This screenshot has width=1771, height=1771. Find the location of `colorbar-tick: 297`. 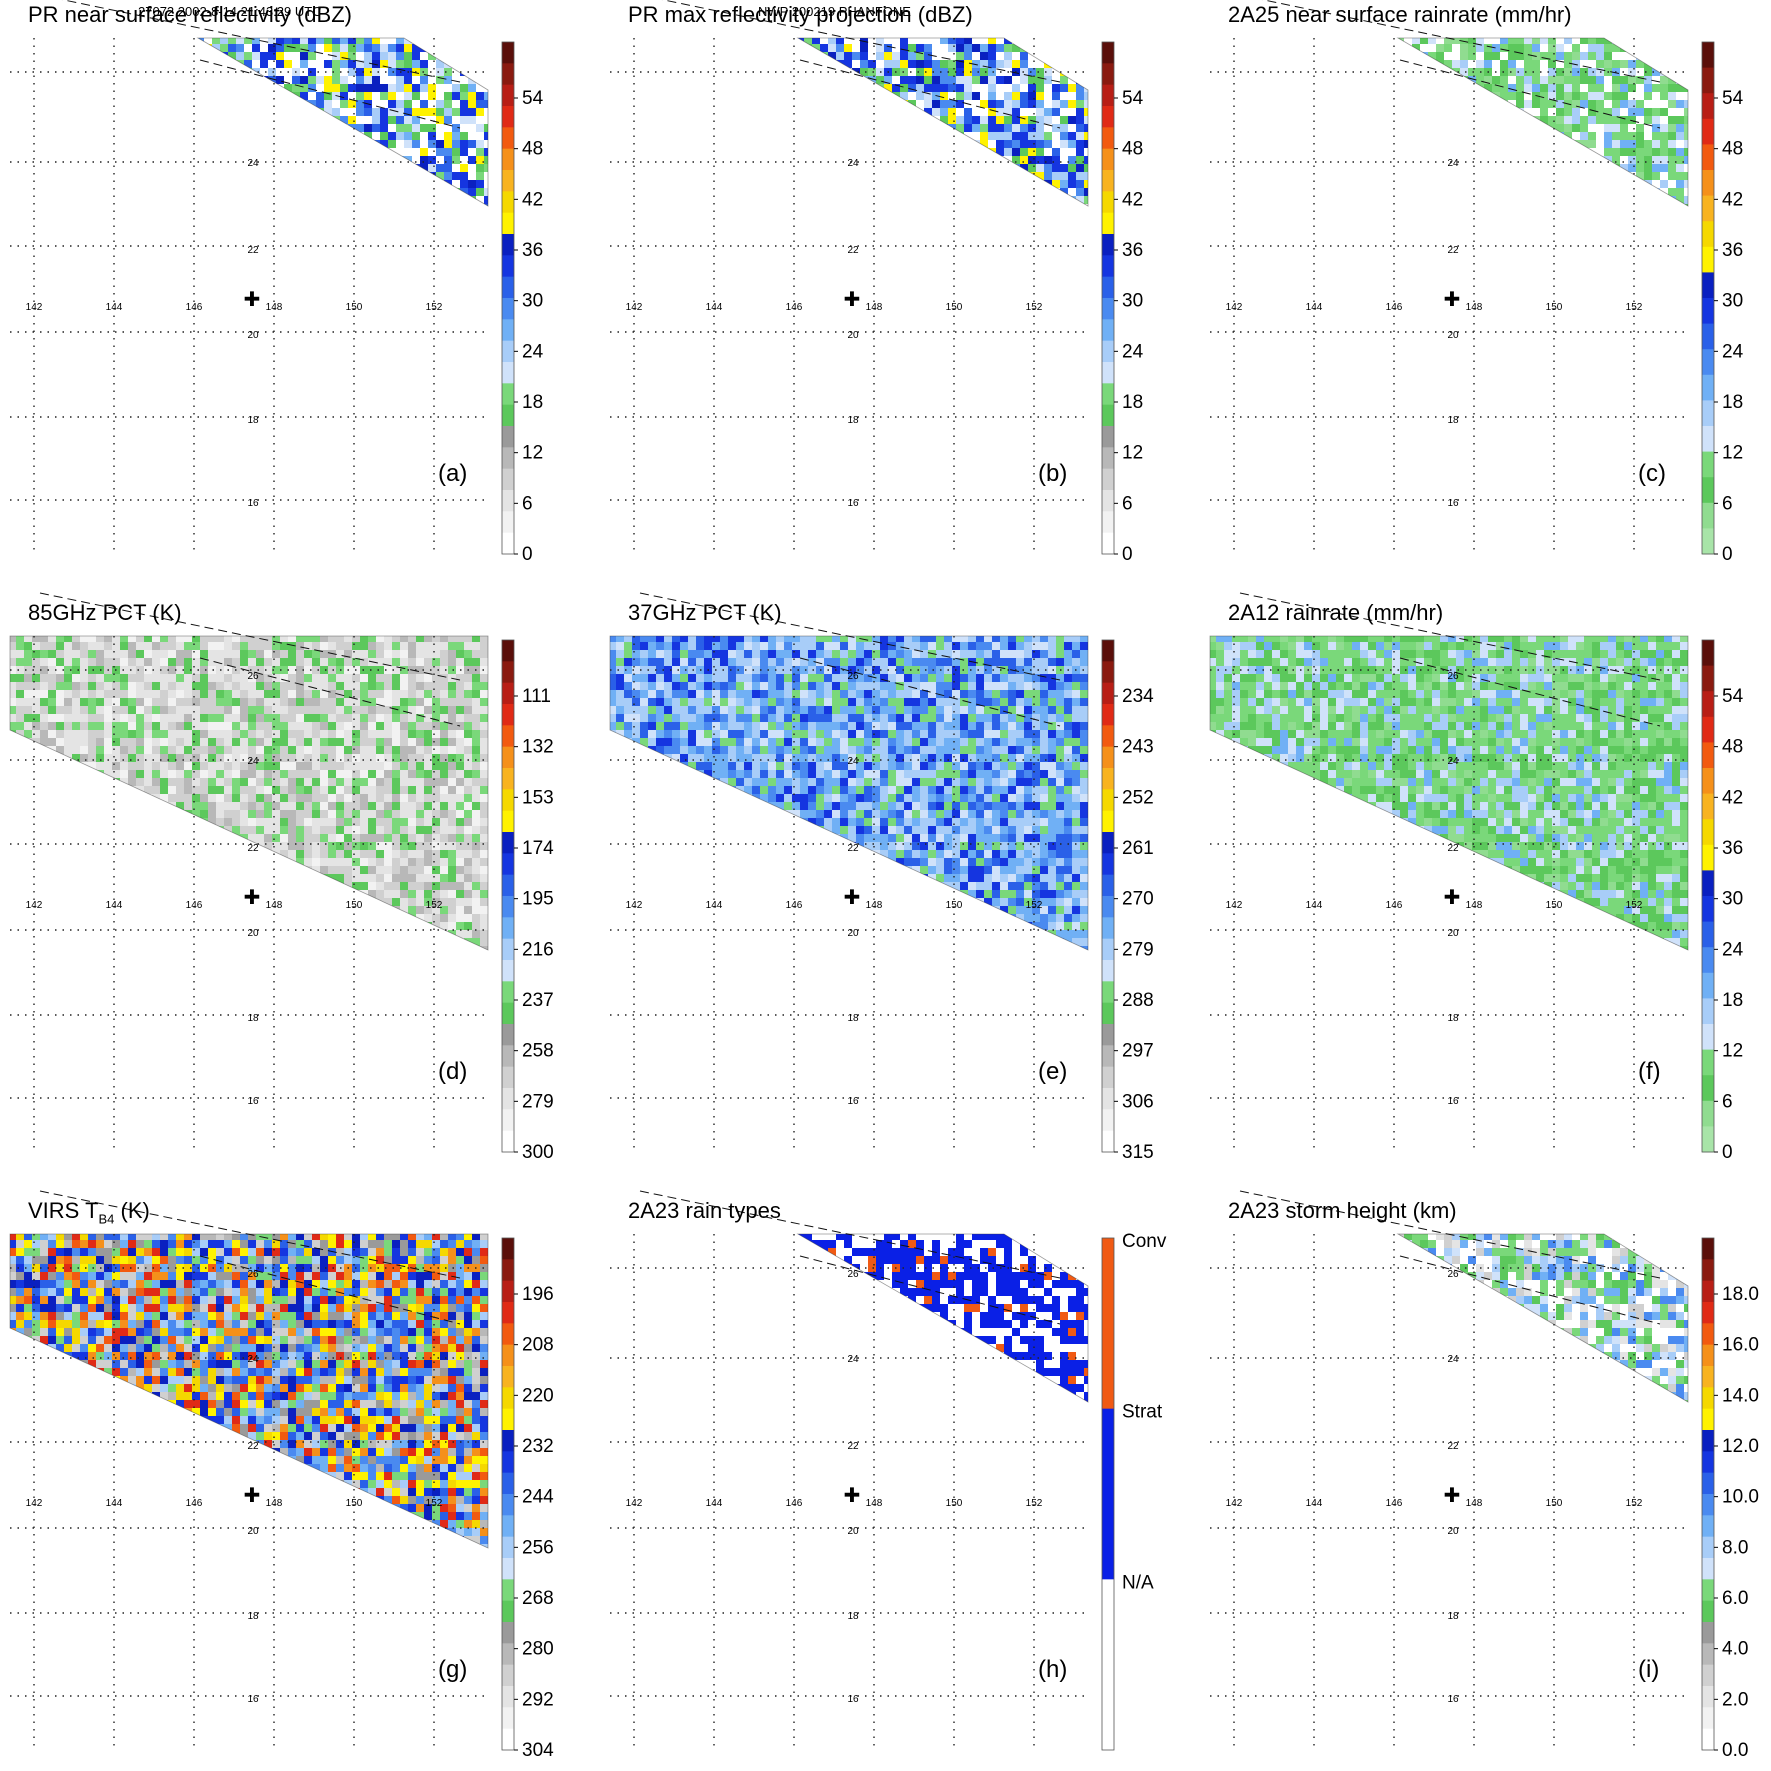

colorbar-tick: 297 is located at coordinates (1138, 1051).